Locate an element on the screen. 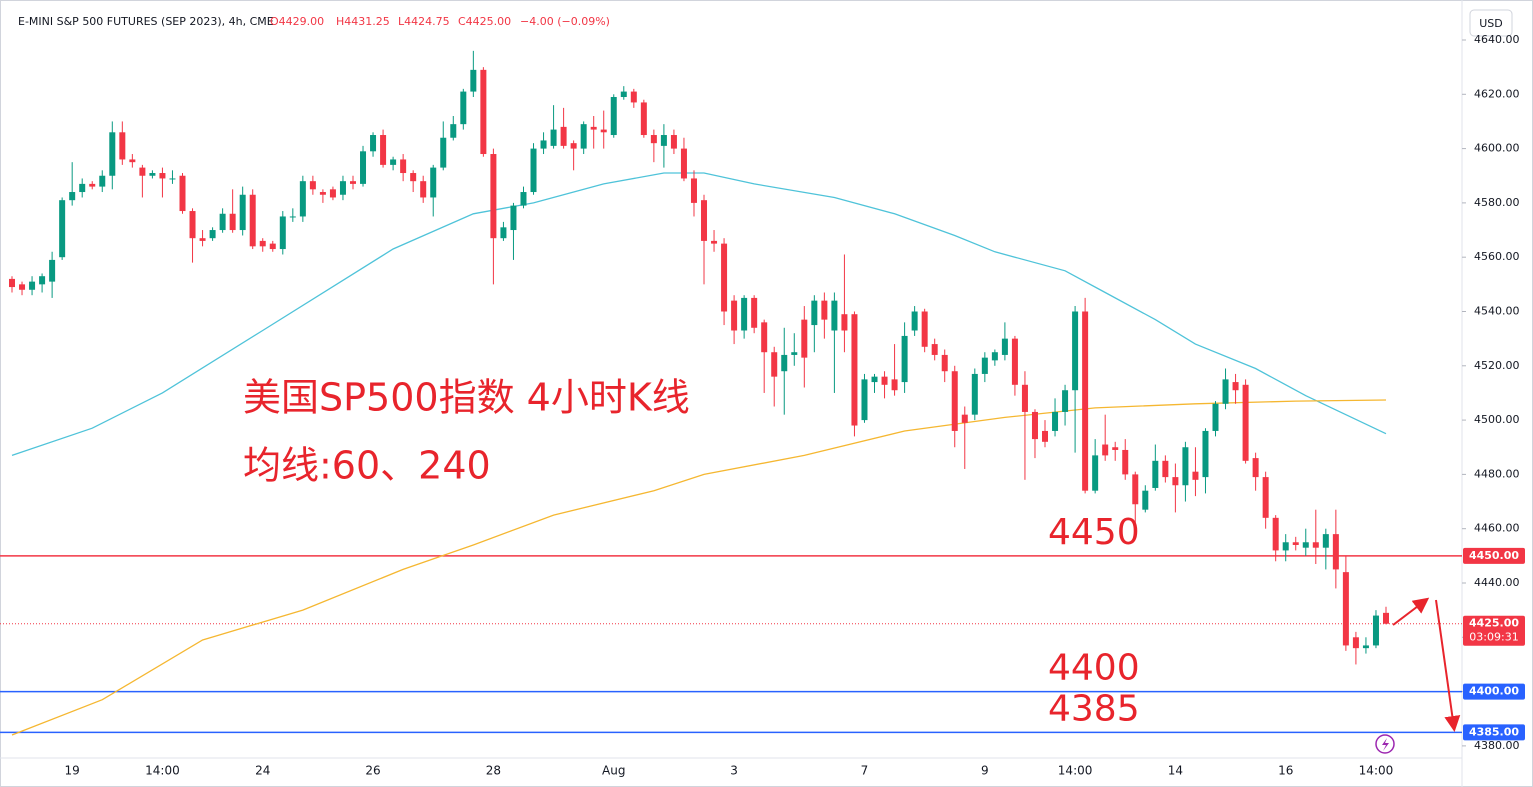  y-tick-label: 4460.00 is located at coordinates (1497, 528).